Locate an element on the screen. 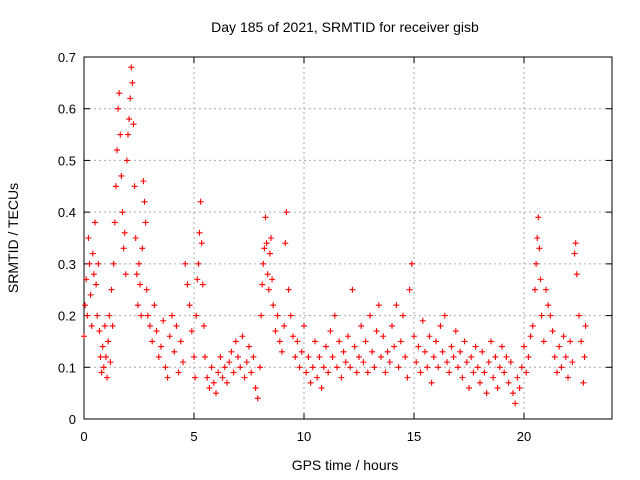 The image size is (640, 480). y-tick-label: 0.3 is located at coordinates (67, 264).